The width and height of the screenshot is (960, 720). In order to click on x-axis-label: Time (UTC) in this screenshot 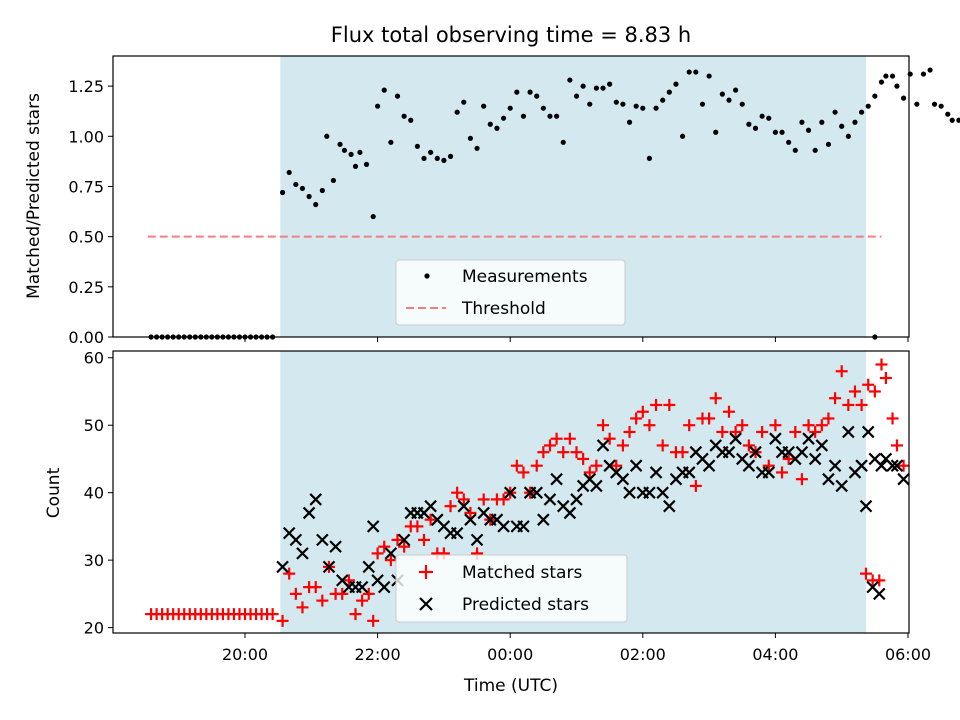, I will do `click(510, 686)`.